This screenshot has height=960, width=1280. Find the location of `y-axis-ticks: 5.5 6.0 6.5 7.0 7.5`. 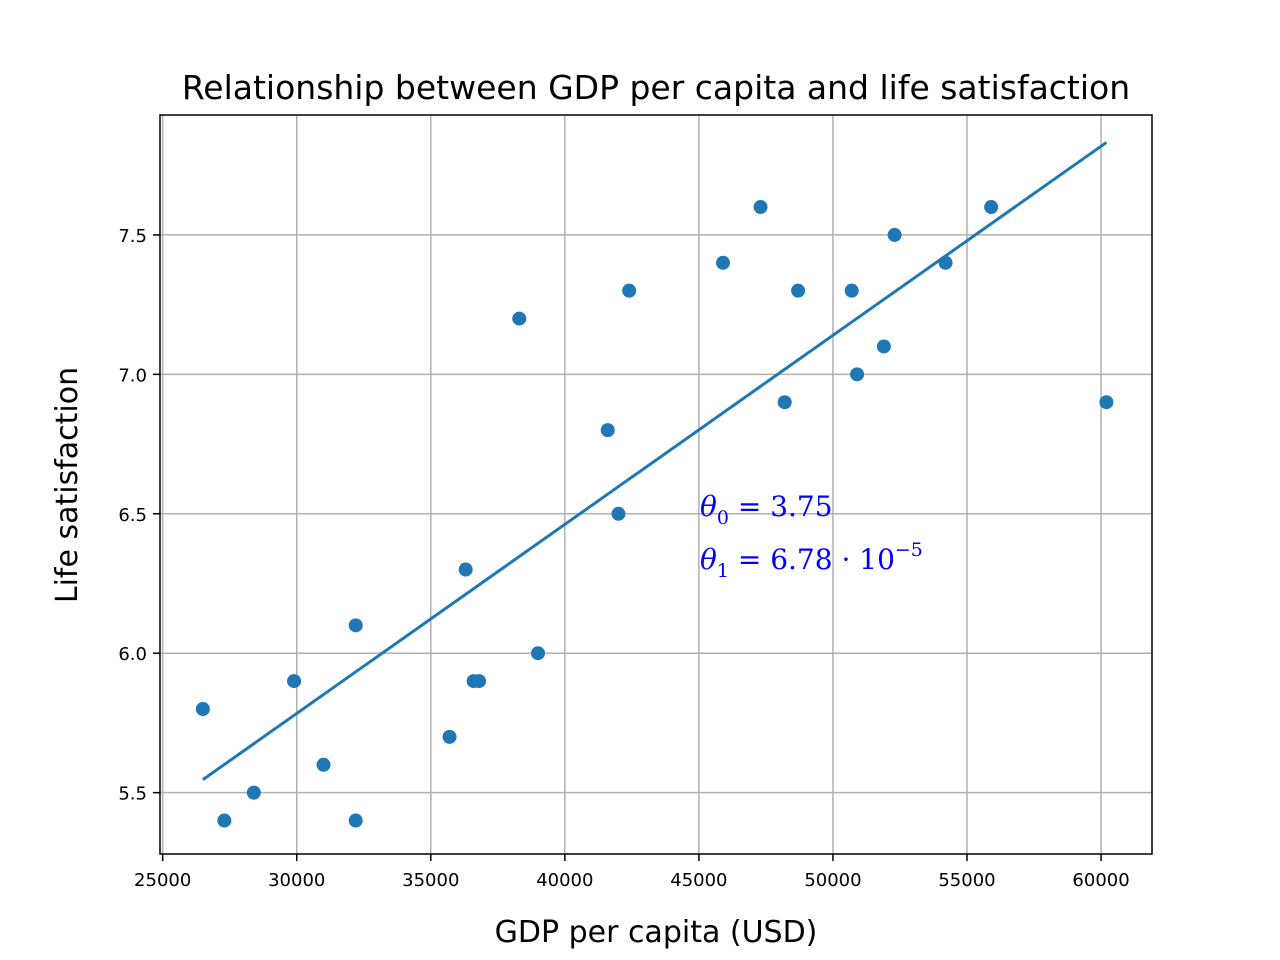

y-axis-ticks: 5.5 6.0 6.5 7.0 7.5 is located at coordinates (139, 515).